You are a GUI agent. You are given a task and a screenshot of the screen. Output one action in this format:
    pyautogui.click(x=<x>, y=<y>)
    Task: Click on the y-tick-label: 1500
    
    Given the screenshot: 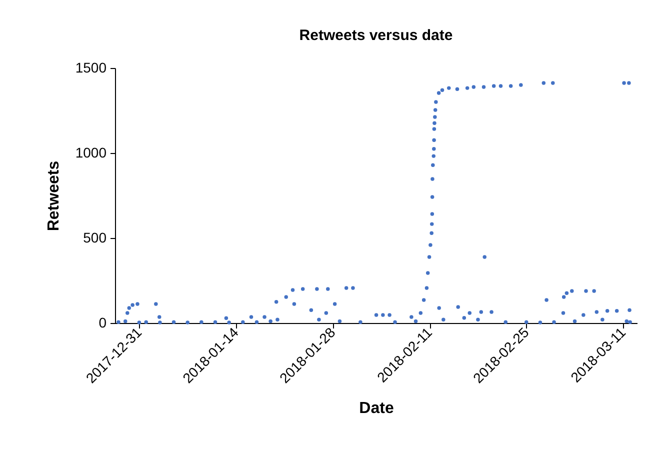 What is the action you would take?
    pyautogui.click(x=91, y=68)
    